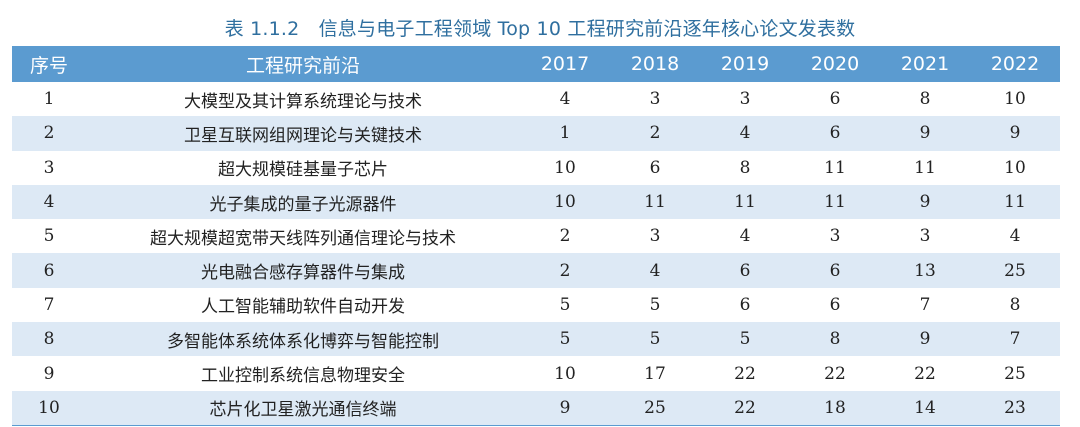 The image size is (1080, 427). Describe the element at coordinates (745, 339) in the screenshot. I see `cell-2019: 5` at that location.